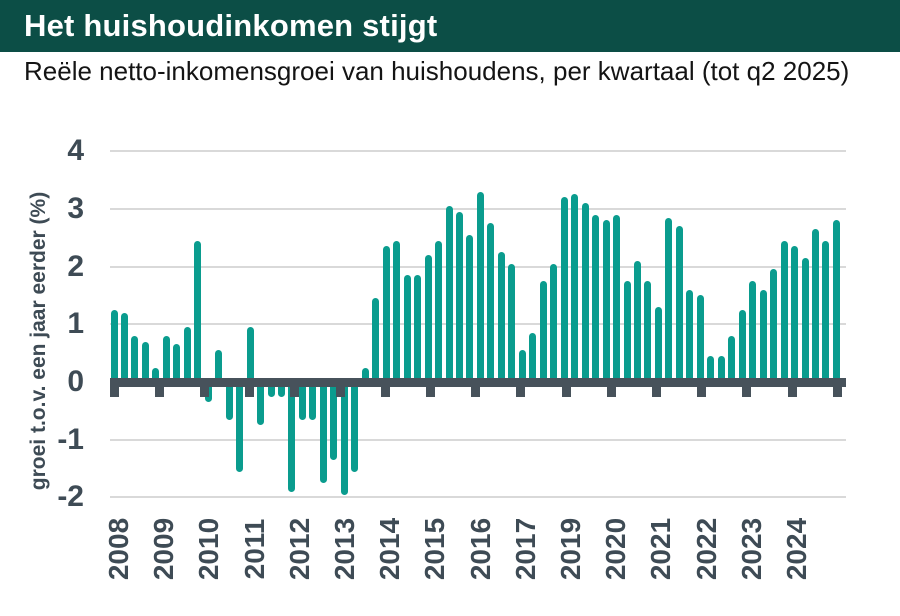 The image size is (900, 616). What do you see at coordinates (706, 549) in the screenshot?
I see `x-tick-label: 2022` at bounding box center [706, 549].